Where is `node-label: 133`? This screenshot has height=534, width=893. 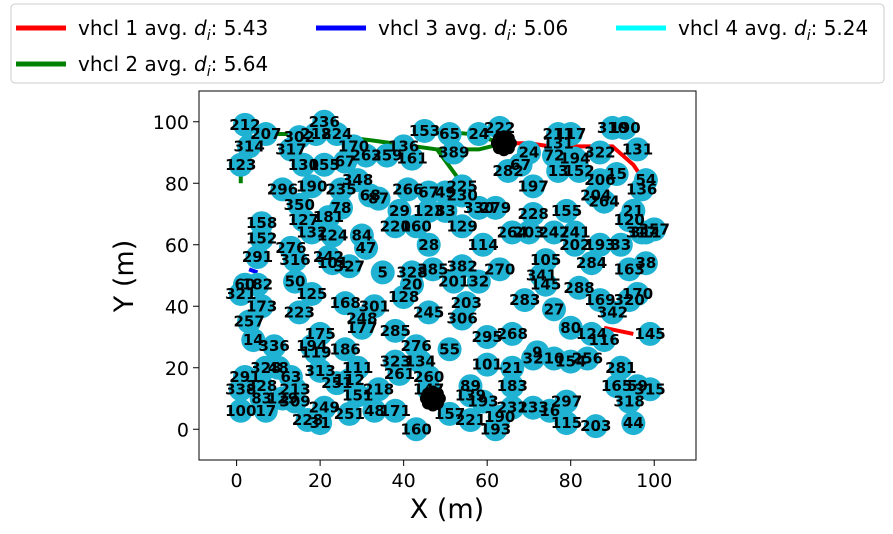 node-label: 133 is located at coordinates (532, 408).